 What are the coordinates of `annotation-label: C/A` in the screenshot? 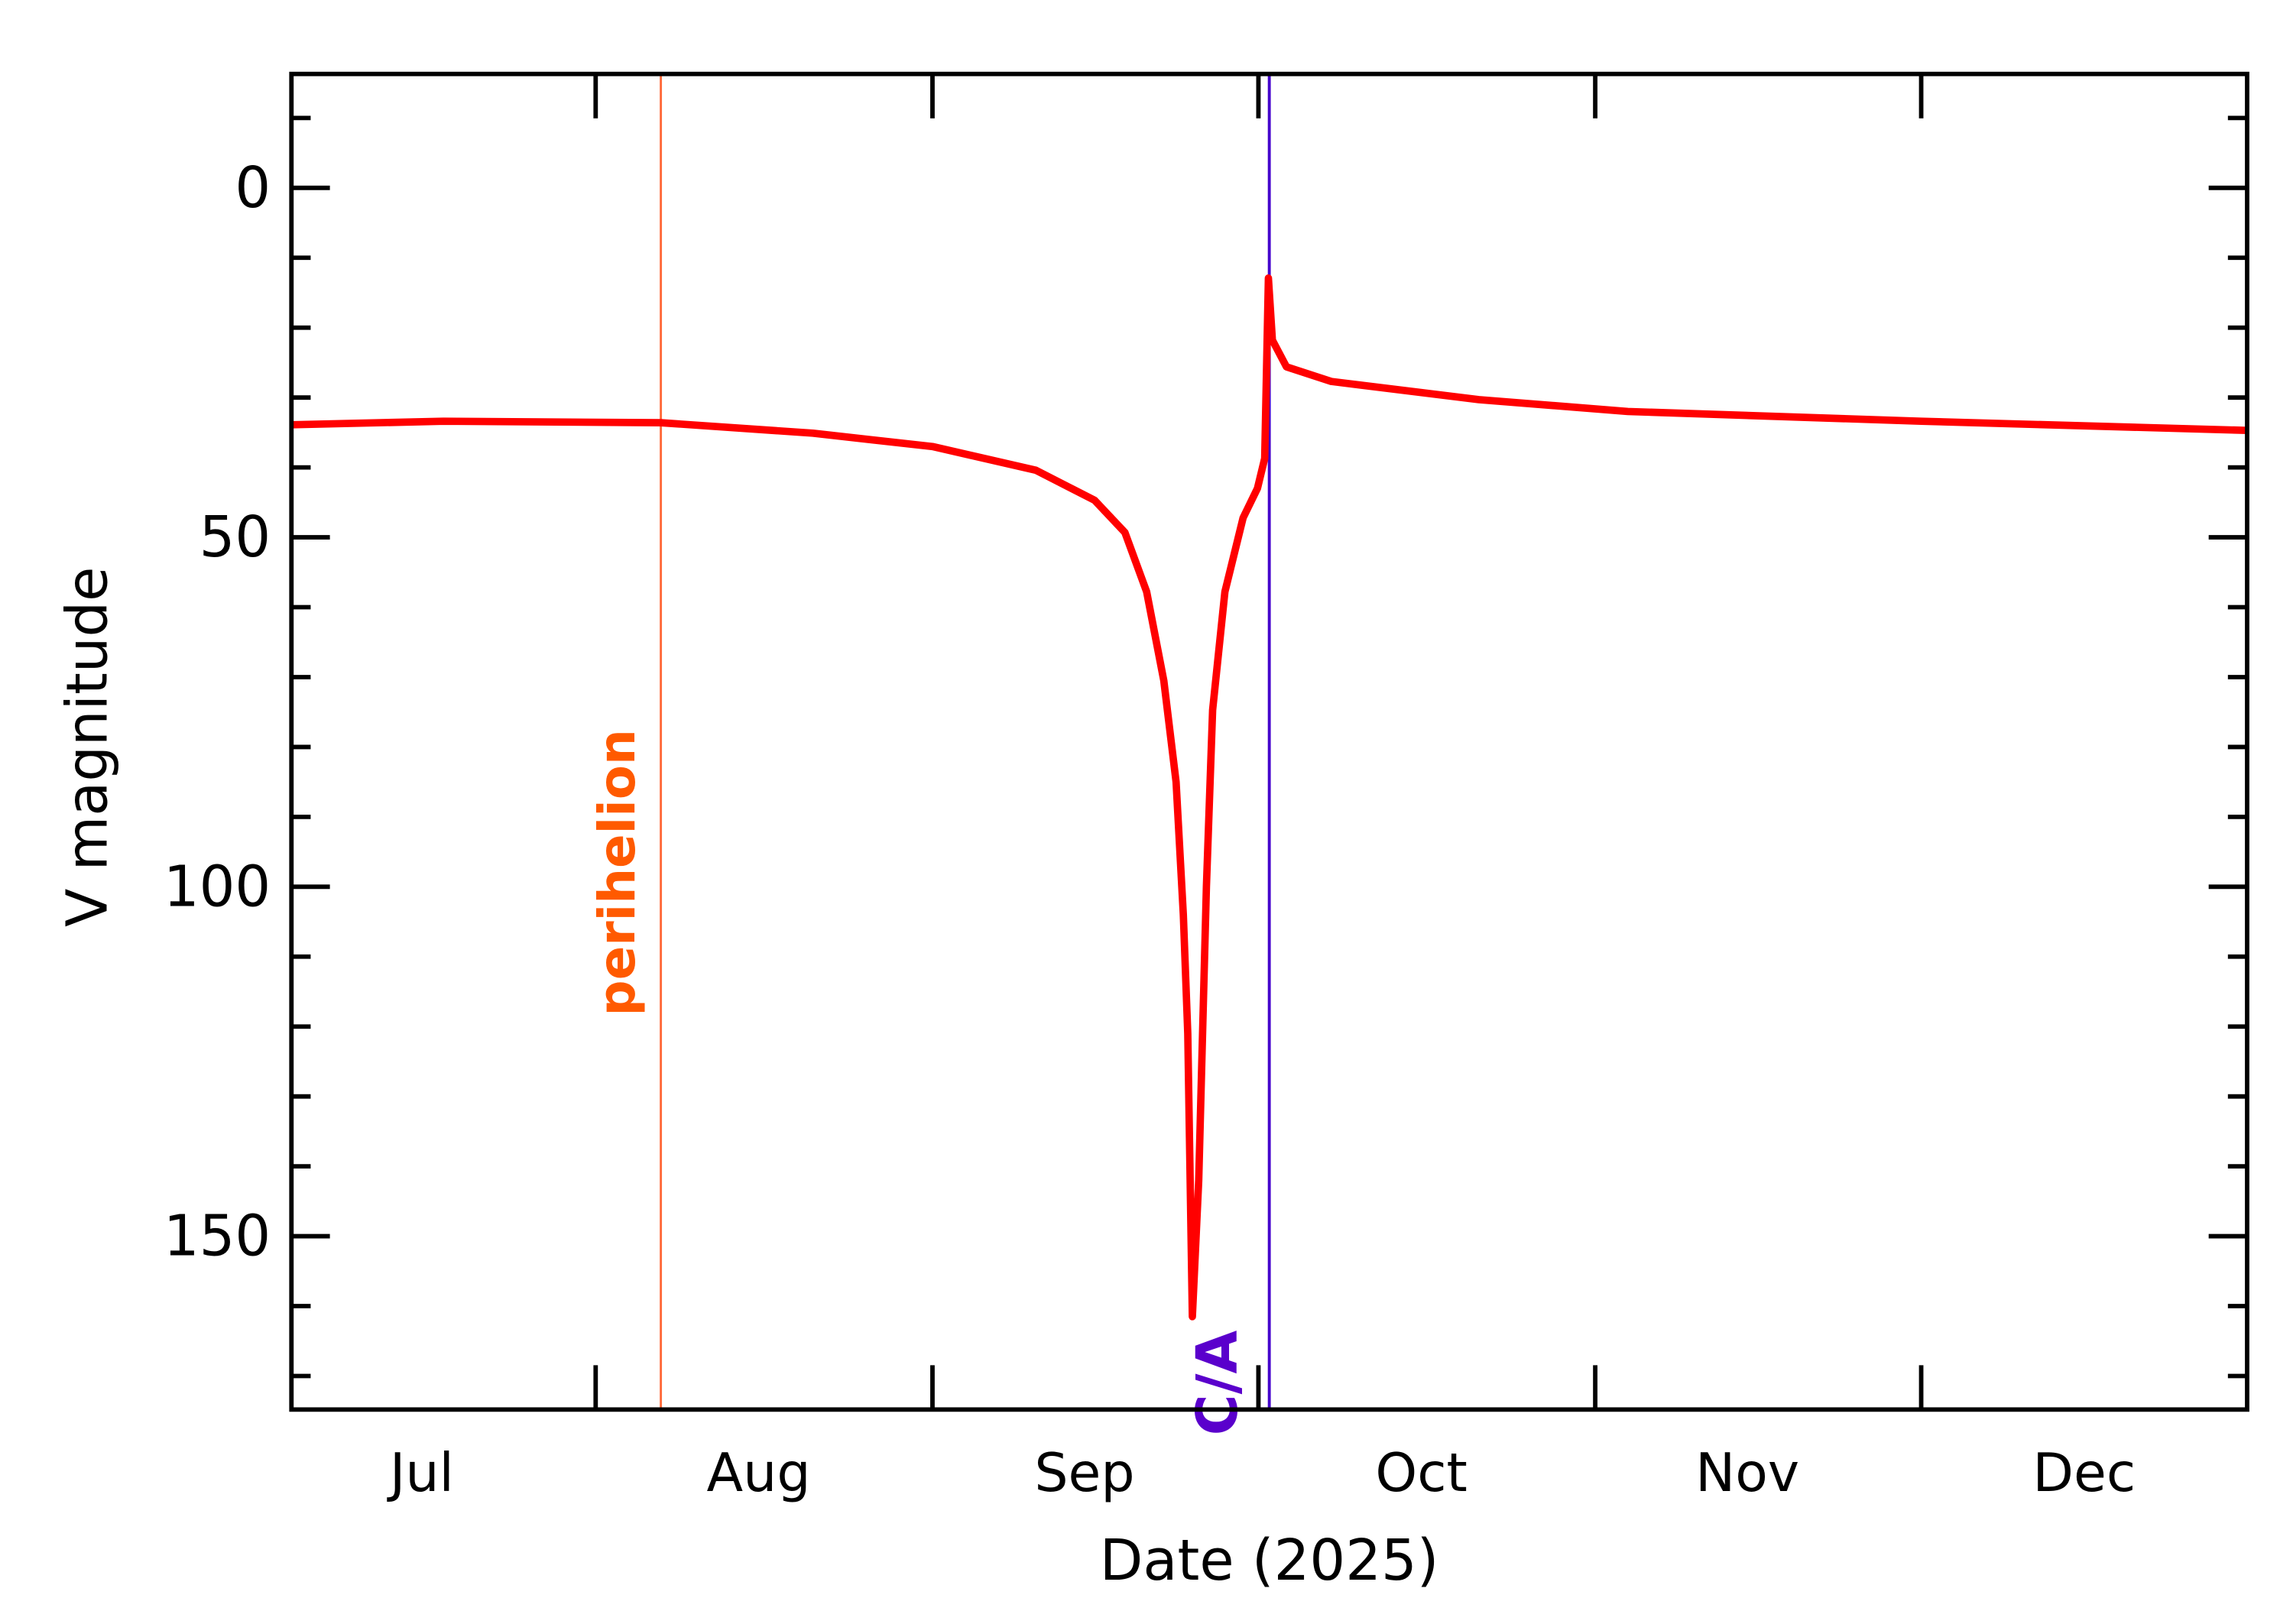 It's located at (1217, 1383).